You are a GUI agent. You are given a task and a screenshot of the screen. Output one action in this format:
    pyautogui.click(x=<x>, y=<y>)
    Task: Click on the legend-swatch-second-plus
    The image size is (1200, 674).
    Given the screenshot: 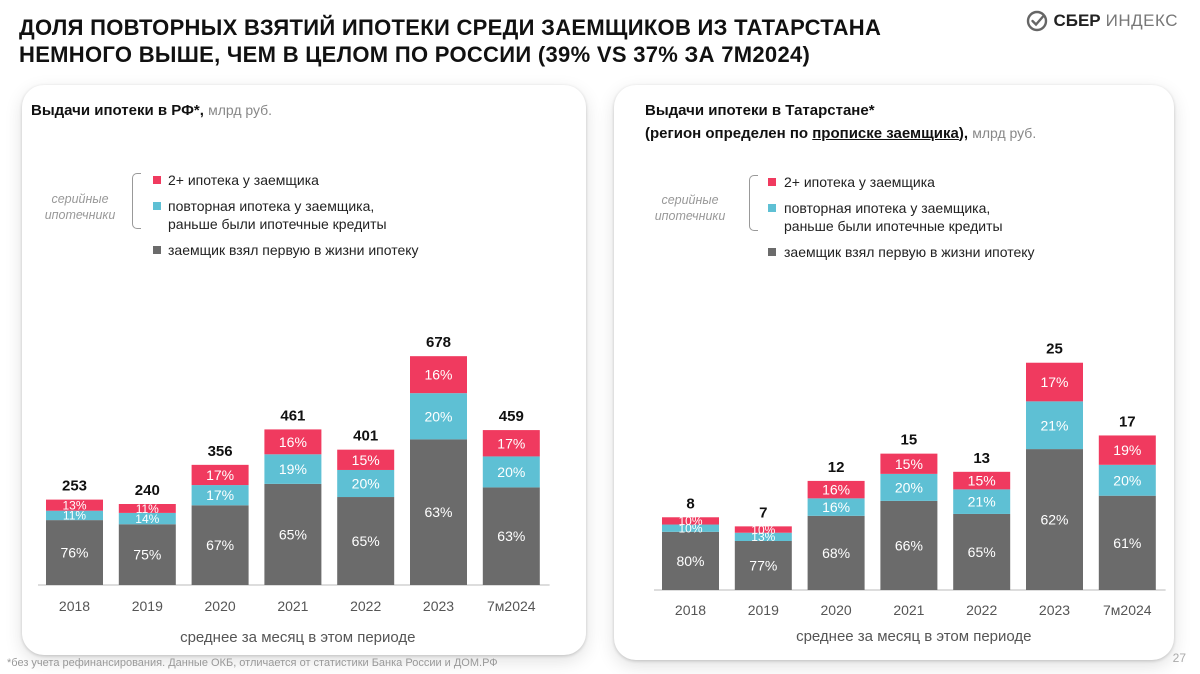 What is the action you would take?
    pyautogui.click(x=157, y=180)
    